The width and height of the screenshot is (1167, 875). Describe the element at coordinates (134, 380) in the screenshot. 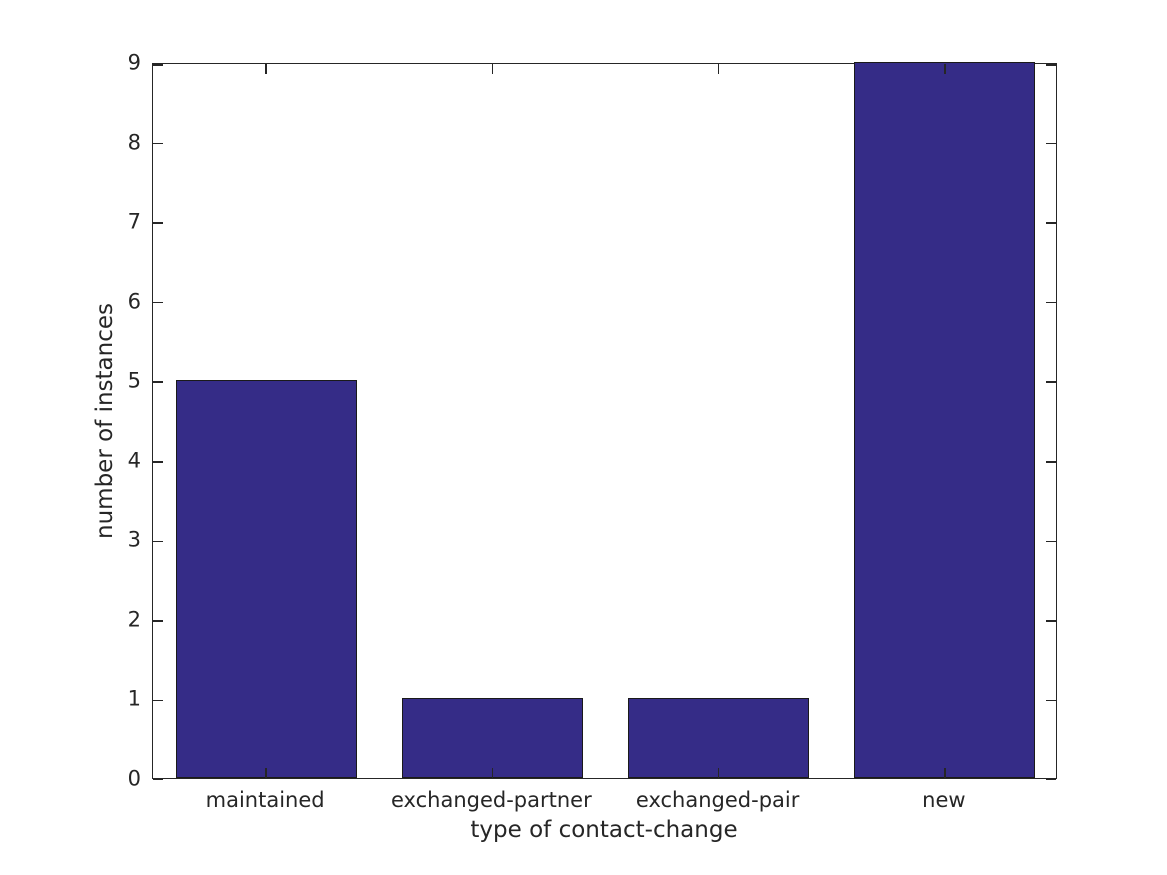

I see `y-tick-label: 5` at that location.